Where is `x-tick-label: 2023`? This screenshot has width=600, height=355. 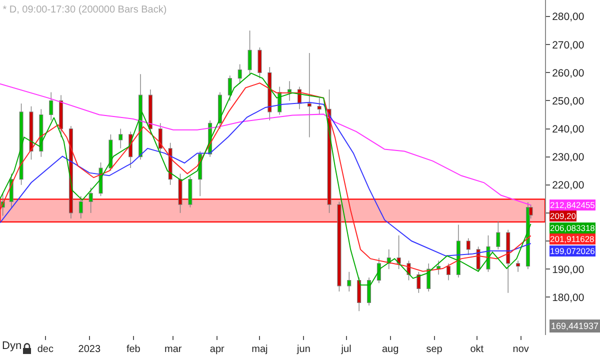 x-tick-label: 2023 is located at coordinates (89, 349).